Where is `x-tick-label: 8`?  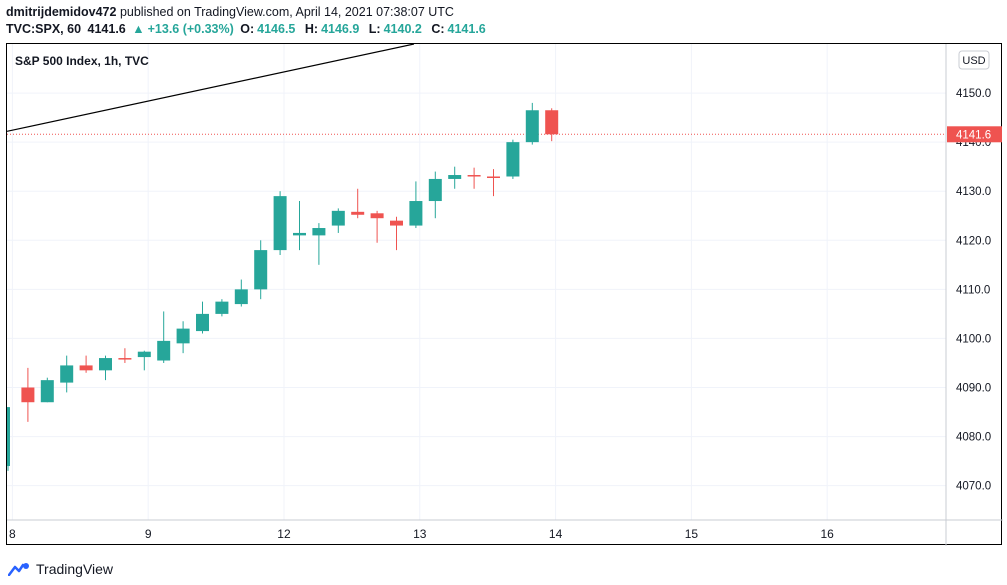
x-tick-label: 8 is located at coordinates (12, 534).